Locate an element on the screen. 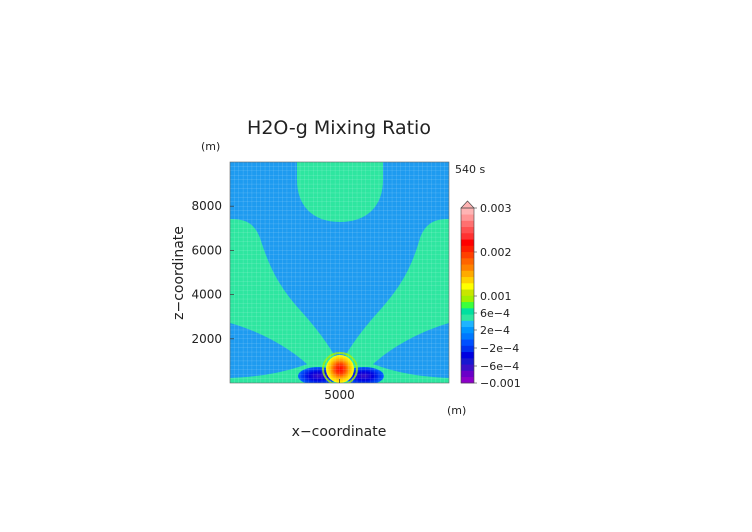  colorbar-label: 0.001 is located at coordinates (496, 296).